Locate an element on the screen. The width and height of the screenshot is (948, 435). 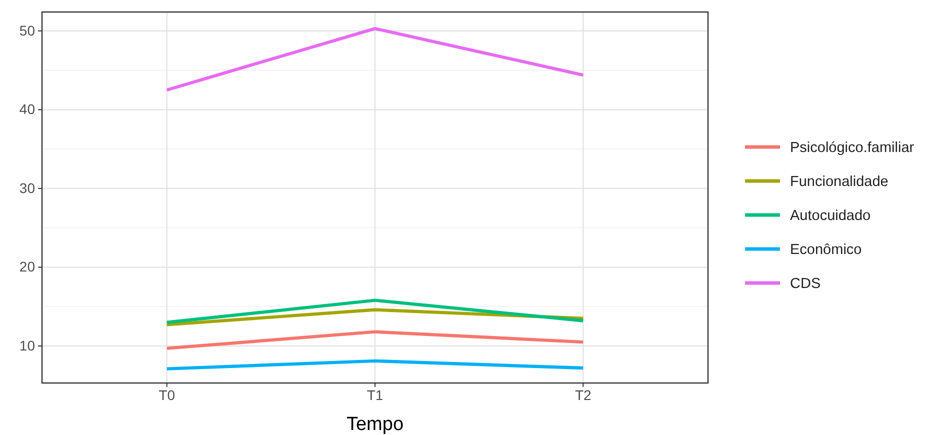
y-tick-label: 40 is located at coordinates (27, 109).